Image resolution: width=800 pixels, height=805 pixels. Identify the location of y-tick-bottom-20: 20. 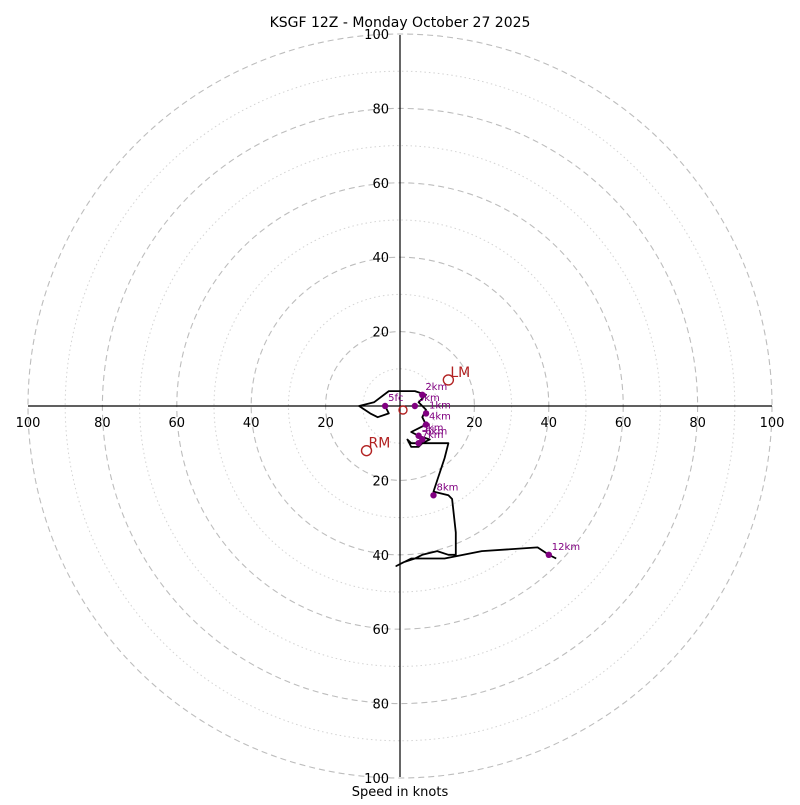
(380, 481).